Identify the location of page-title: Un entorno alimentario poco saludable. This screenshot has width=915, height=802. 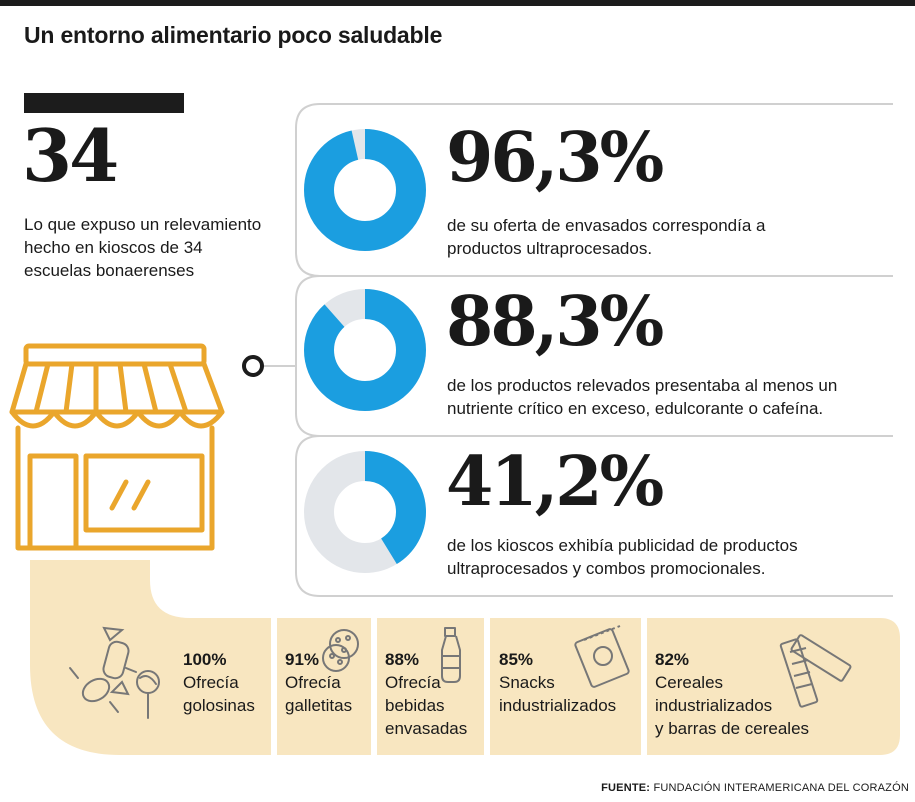
(233, 35).